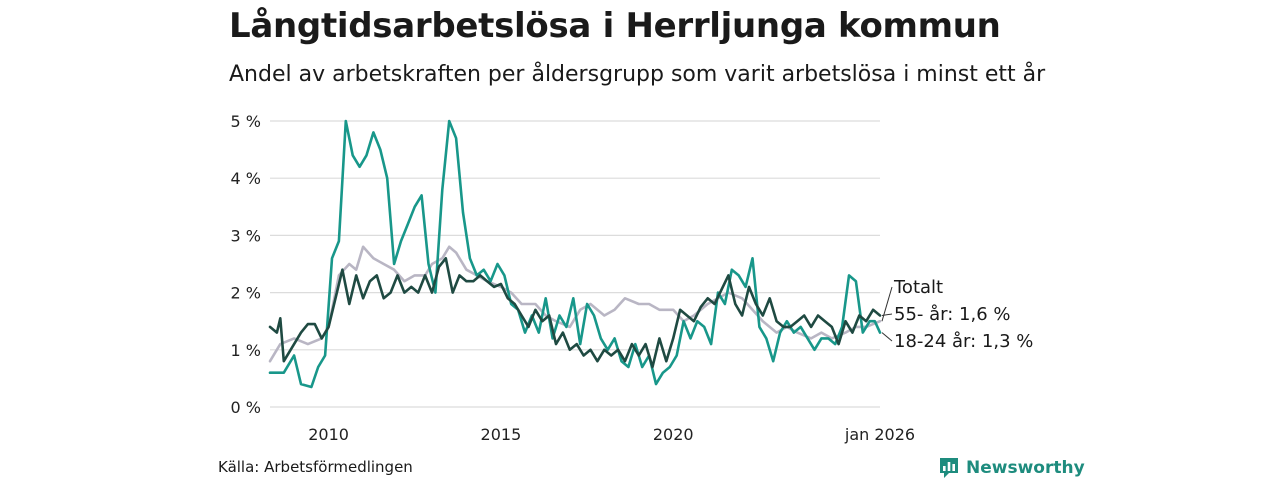  I want to click on x-axis-ticks: 2010 2015 2020 jan 2026, so click(611, 434).